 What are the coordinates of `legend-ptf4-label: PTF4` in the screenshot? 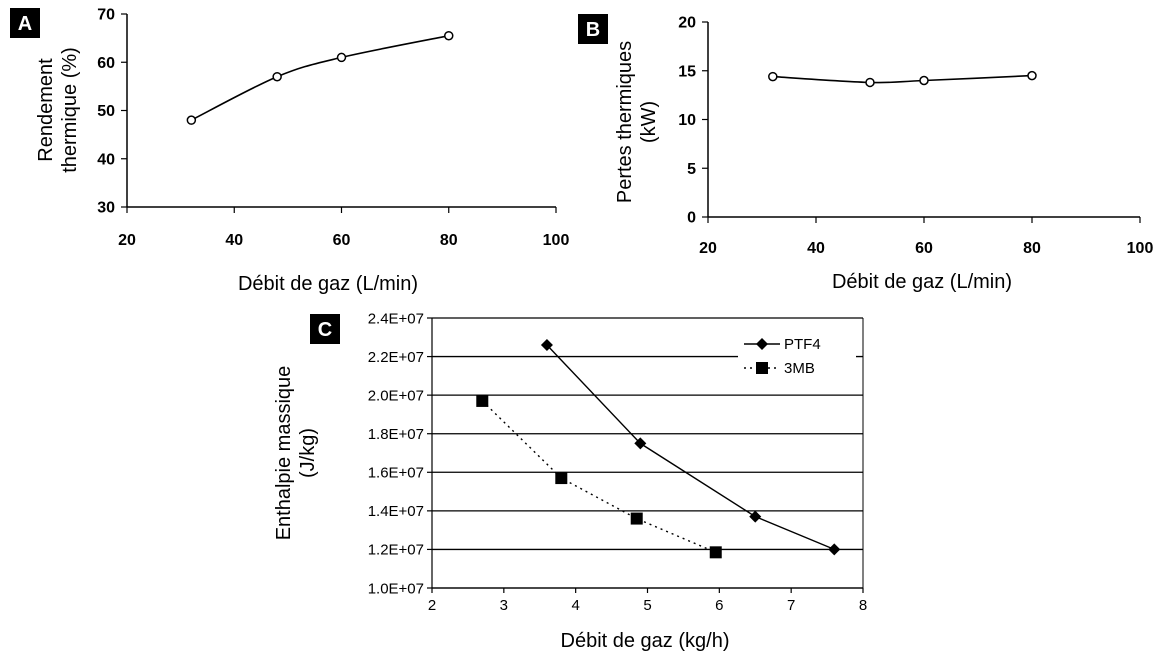 It's located at (802, 344).